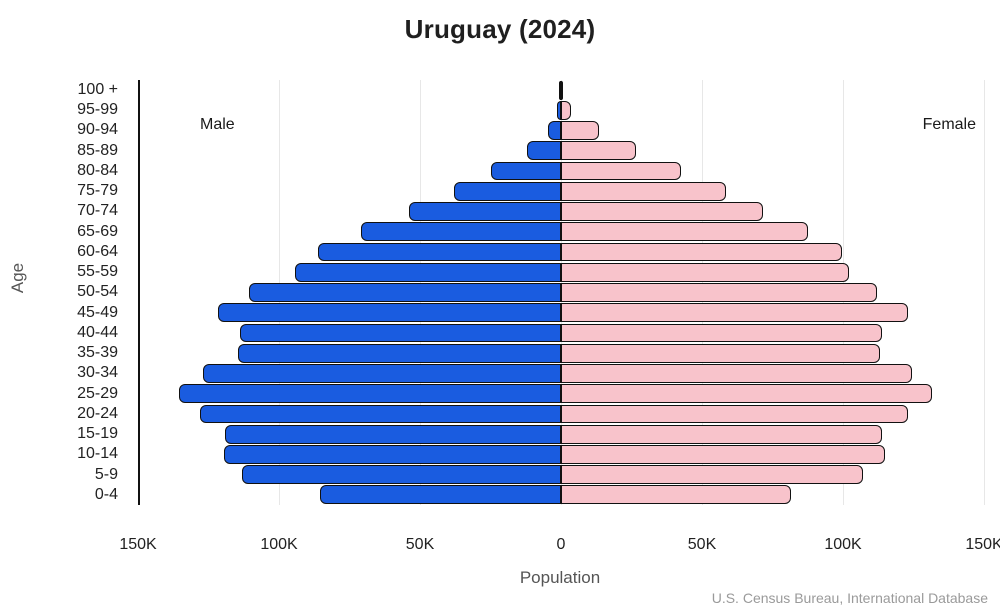 This screenshot has width=1000, height=612. Describe the element at coordinates (561, 544) in the screenshot. I see `population-tick-label: 0` at that location.